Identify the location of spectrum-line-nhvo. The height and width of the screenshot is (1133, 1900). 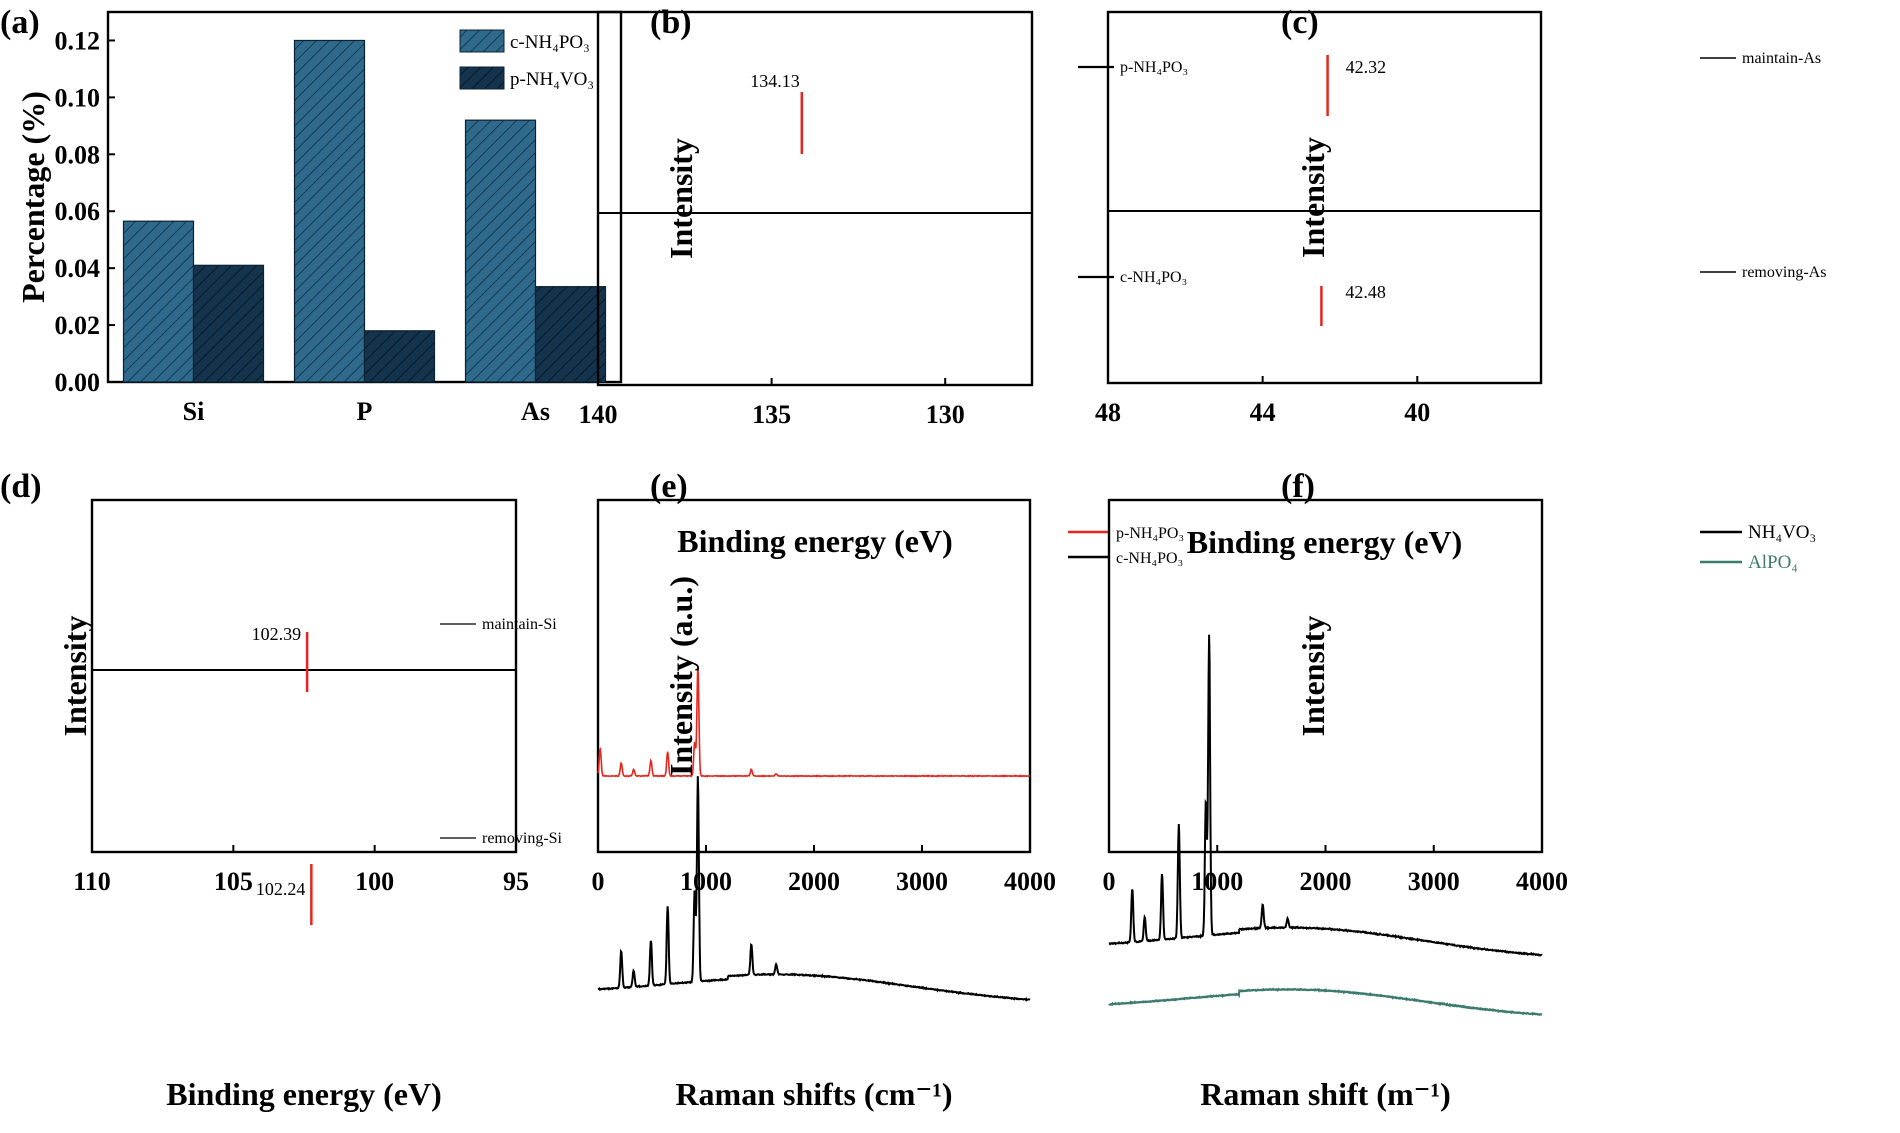
(1325, 795).